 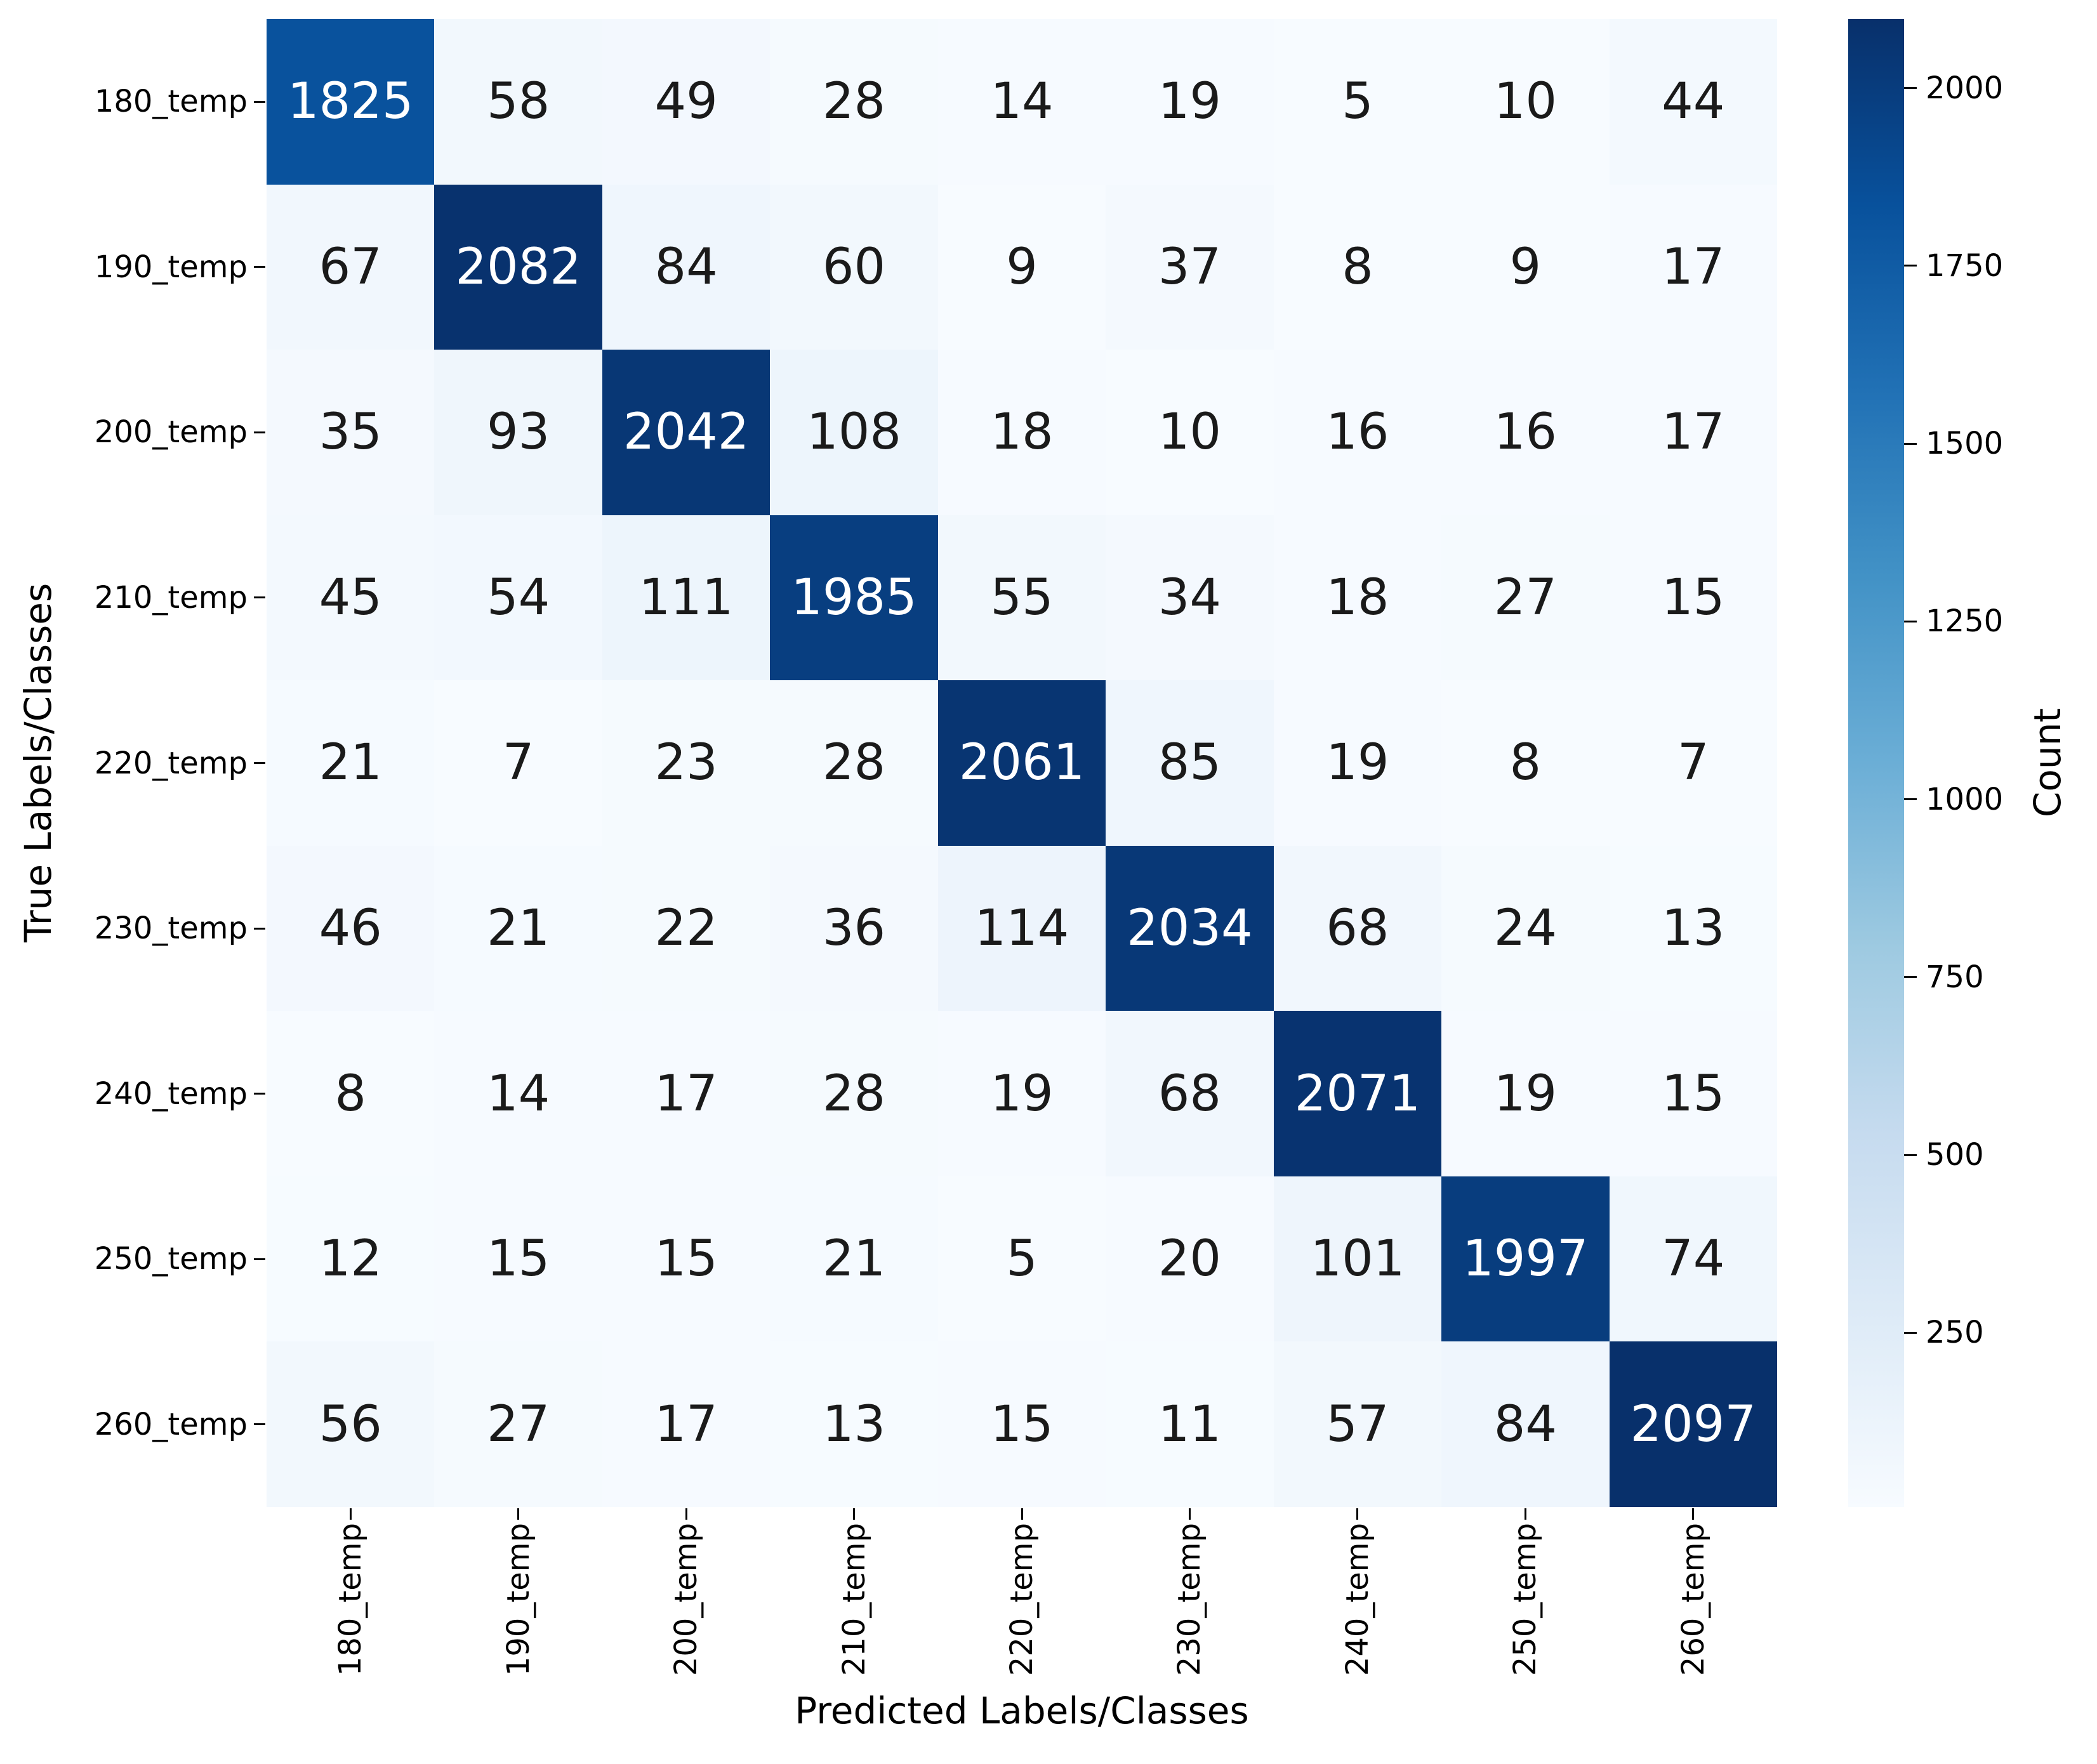 I want to click on x-tick-label: 260_temp, so click(x=1693, y=1599).